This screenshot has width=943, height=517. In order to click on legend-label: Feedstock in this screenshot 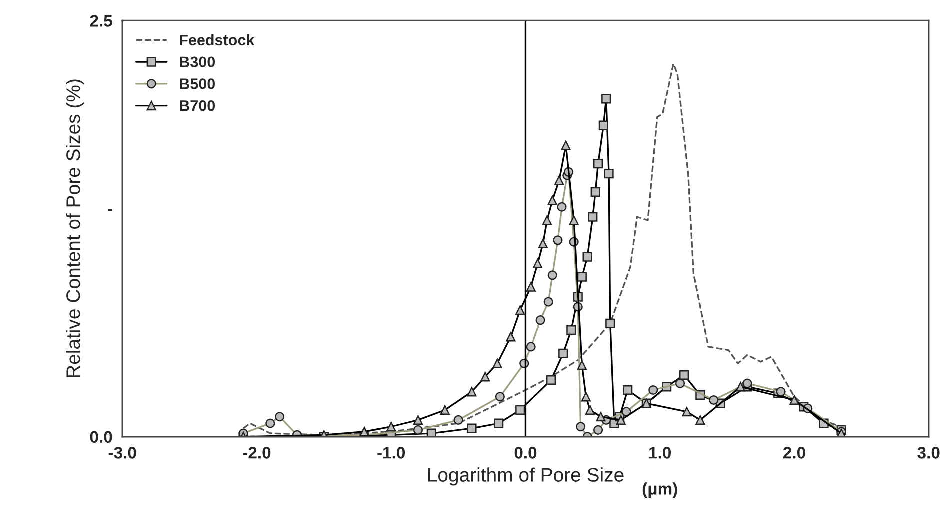, I will do `click(217, 40)`.